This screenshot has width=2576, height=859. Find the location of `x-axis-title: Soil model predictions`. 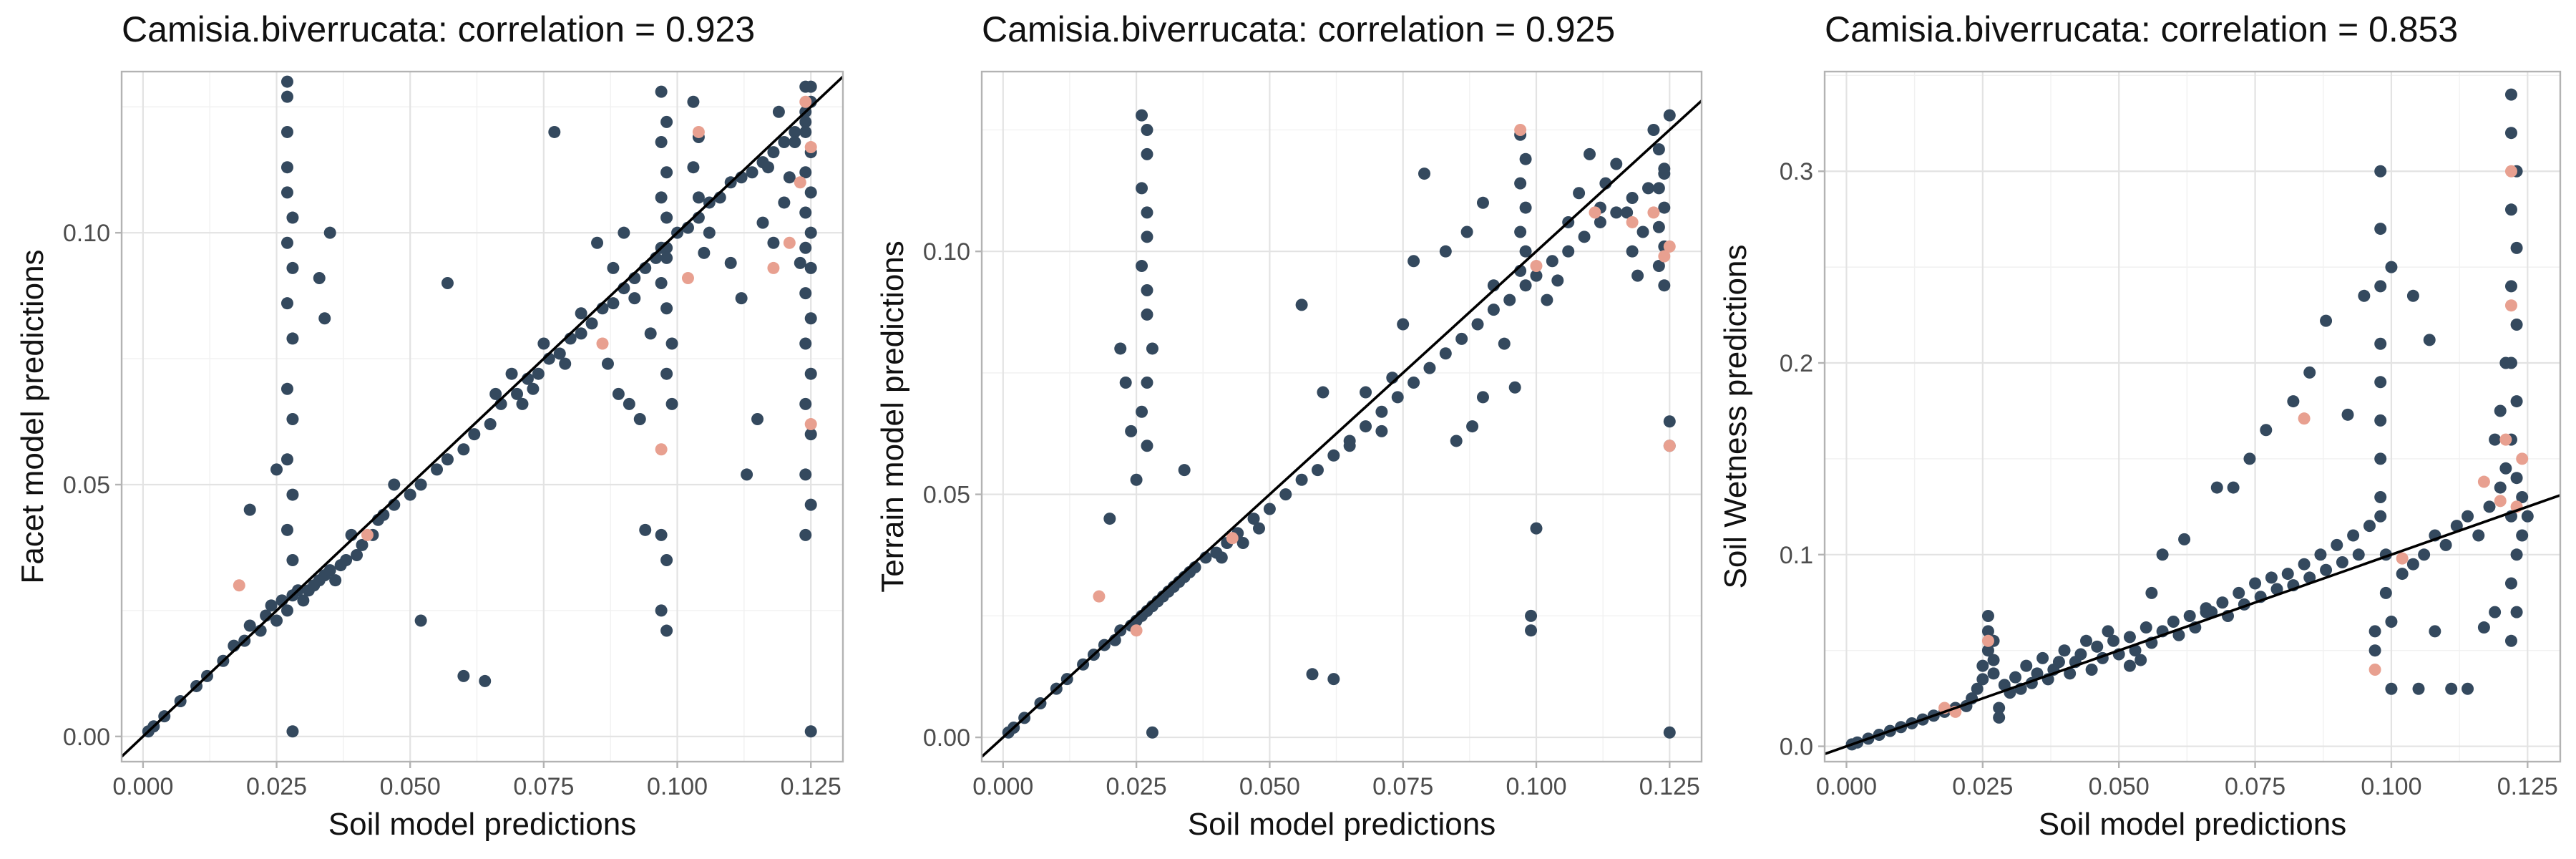

x-axis-title: Soil model predictions is located at coordinates (2192, 824).